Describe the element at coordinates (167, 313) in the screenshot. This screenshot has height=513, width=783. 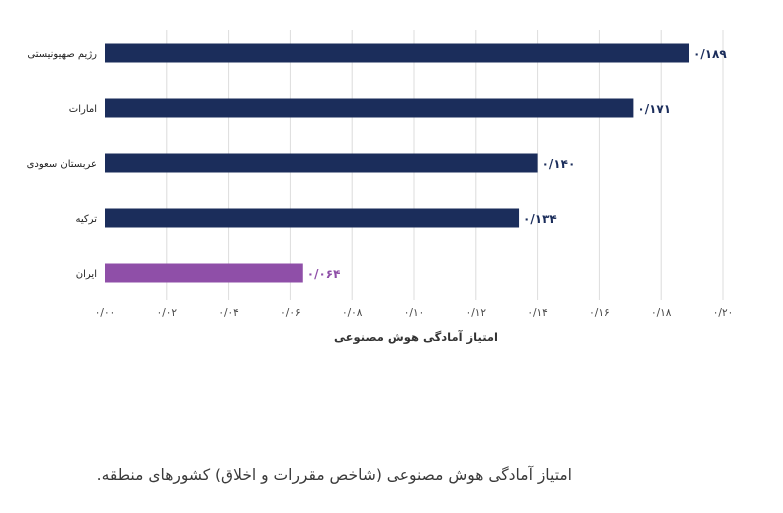
I see `x-tick-label: ۰/۰۲` at that location.